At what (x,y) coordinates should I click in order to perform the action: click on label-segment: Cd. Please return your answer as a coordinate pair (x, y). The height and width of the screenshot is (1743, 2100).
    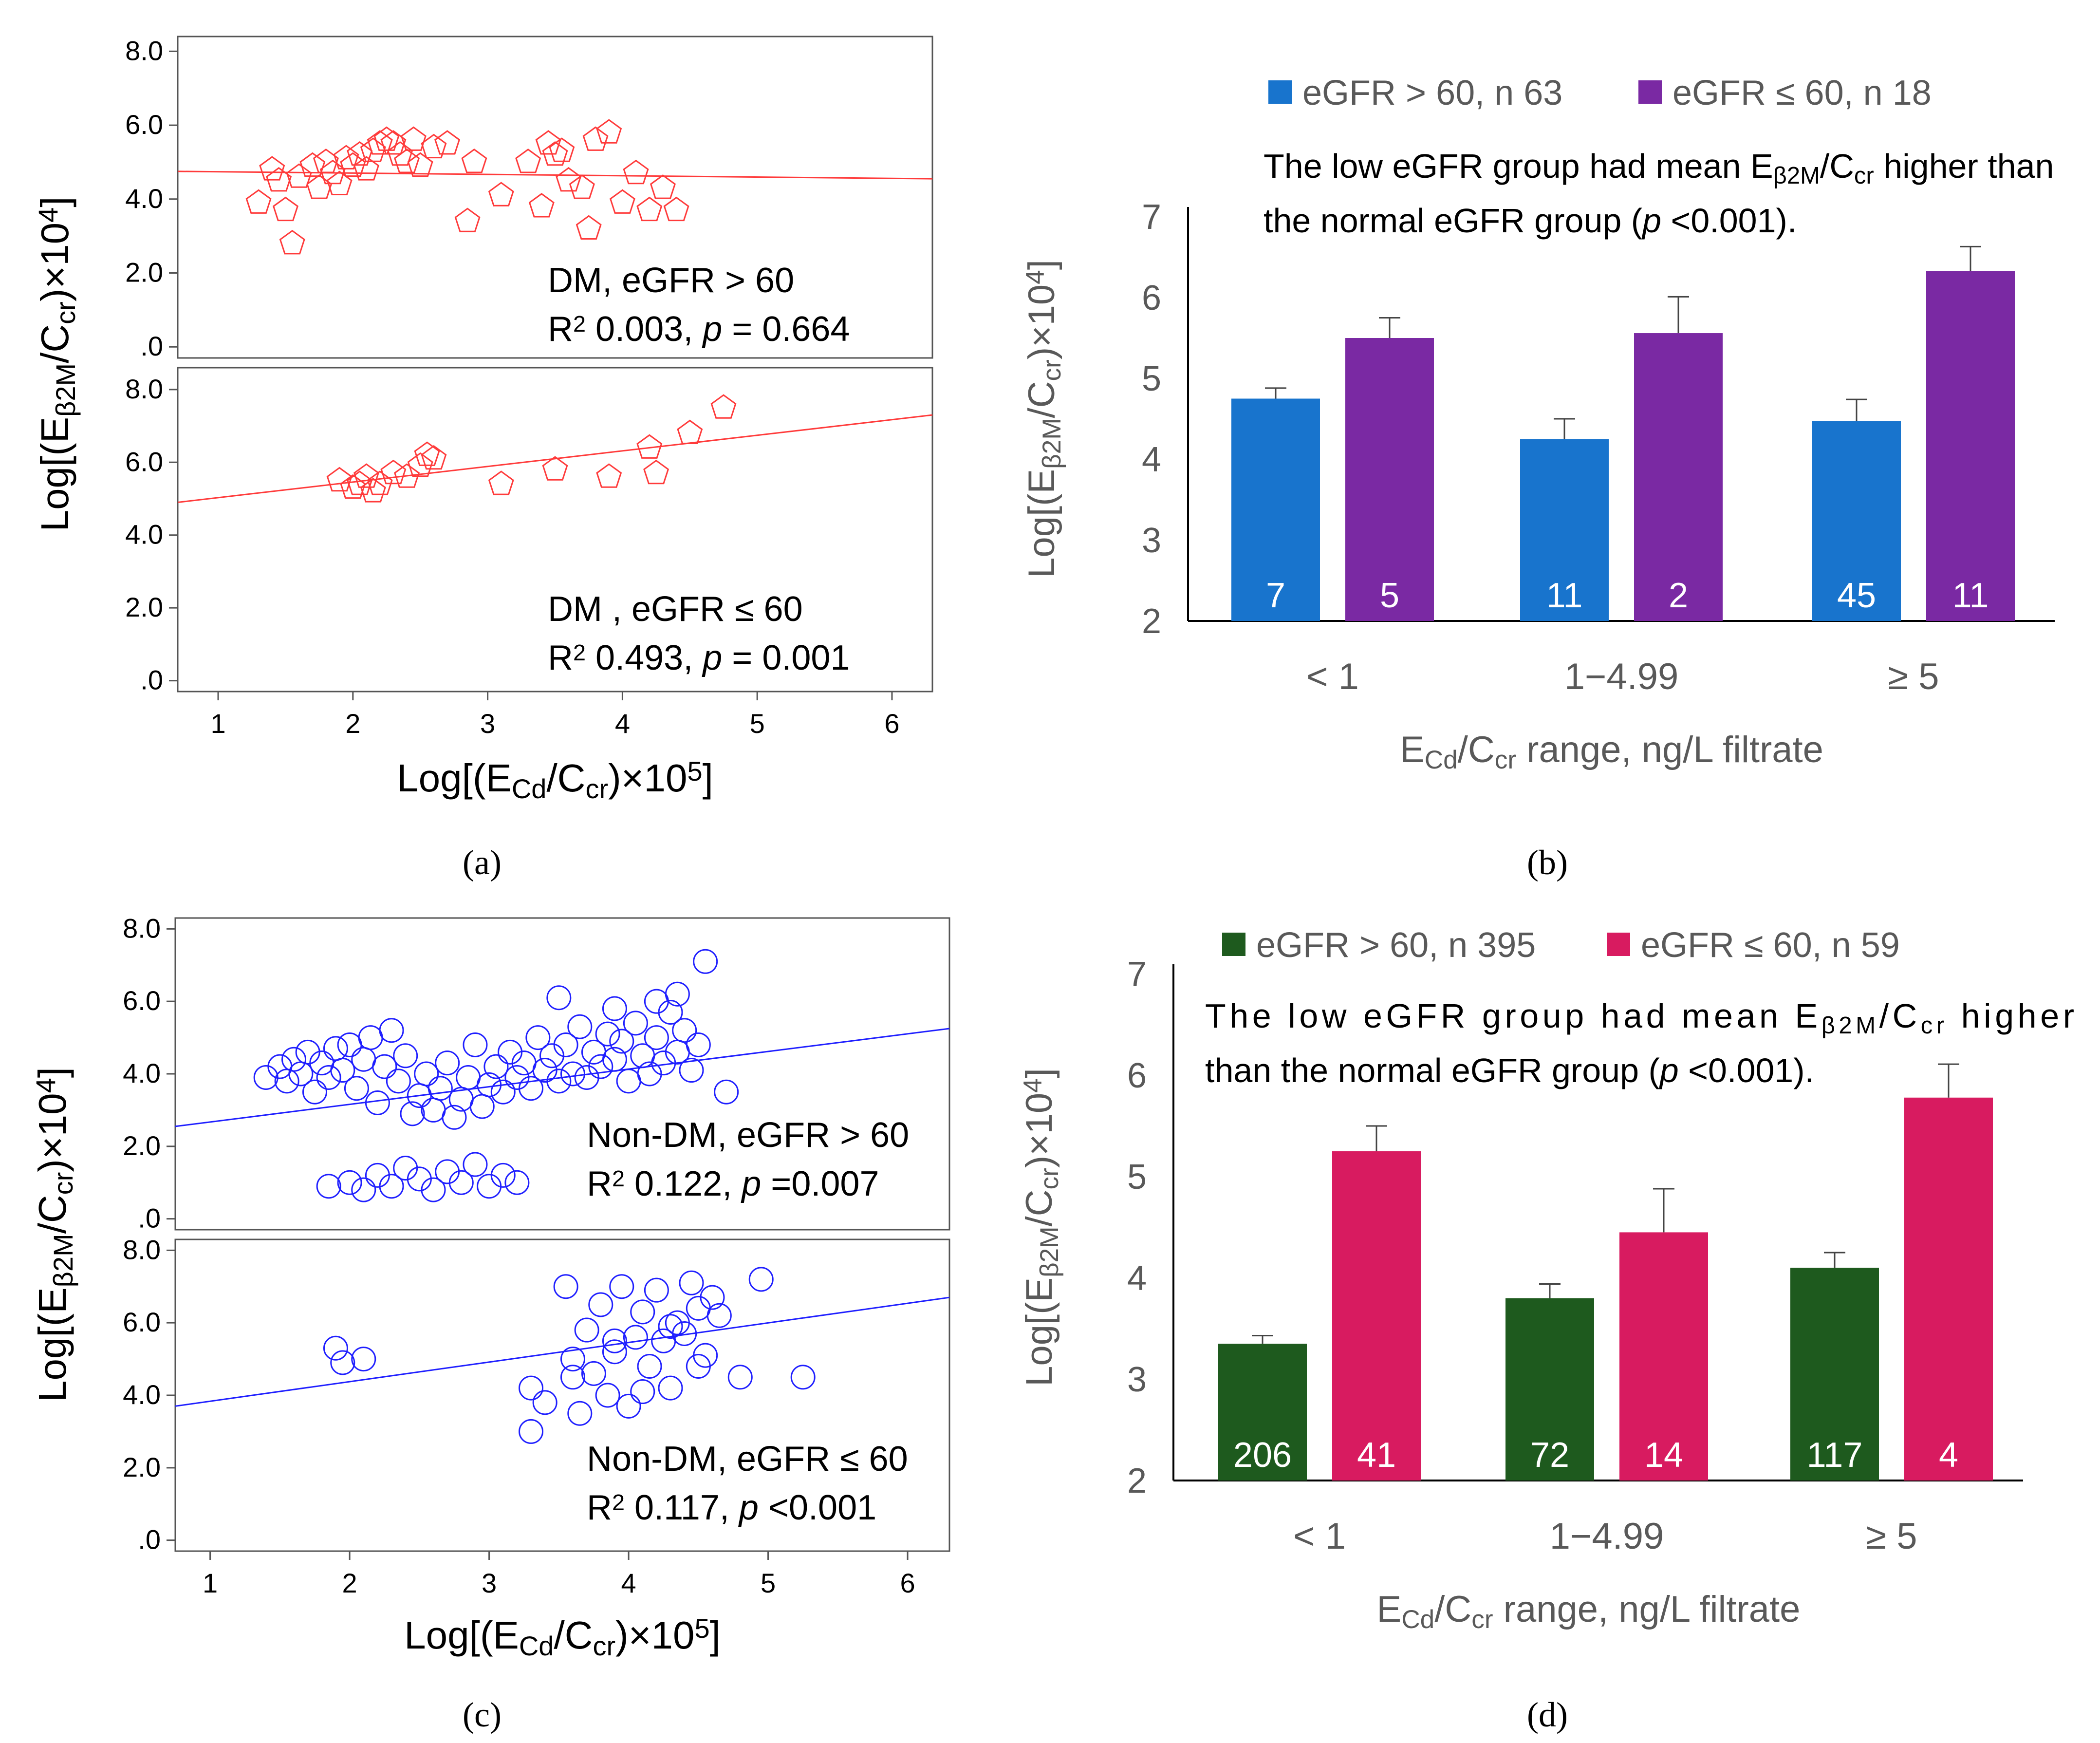
    Looking at the image, I should click on (529, 788).